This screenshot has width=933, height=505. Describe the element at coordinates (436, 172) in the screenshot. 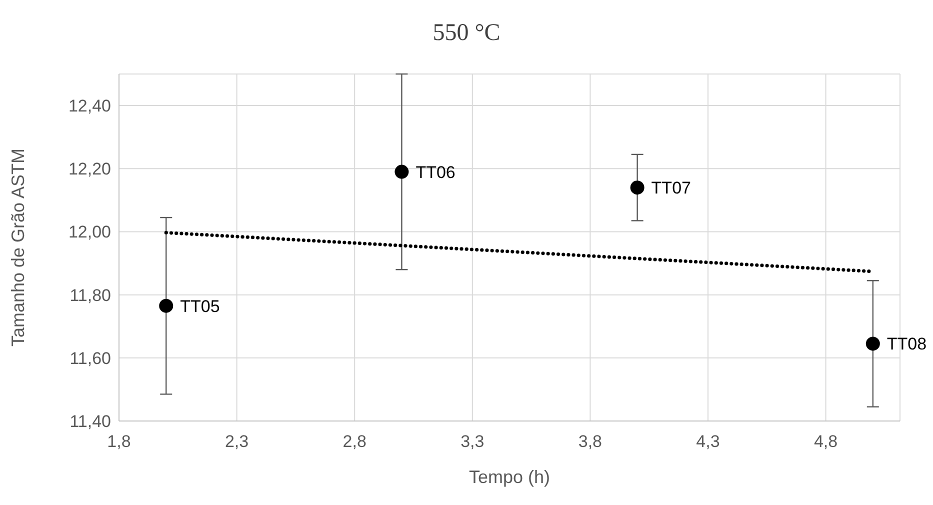

I see `annotation: TT06` at that location.